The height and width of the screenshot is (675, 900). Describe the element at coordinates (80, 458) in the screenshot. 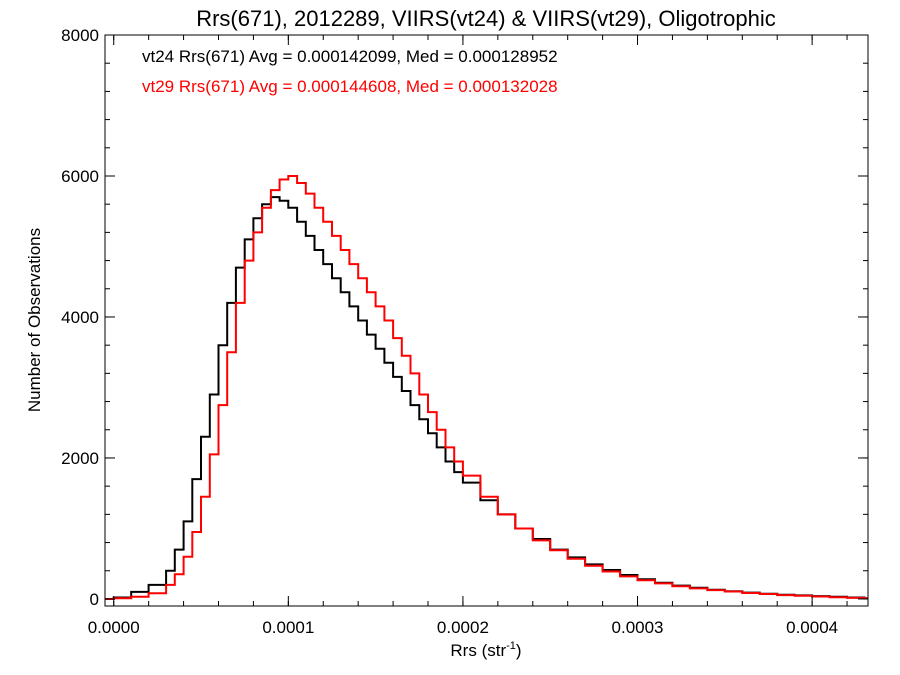

I see `y-tick-label: 2000` at that location.